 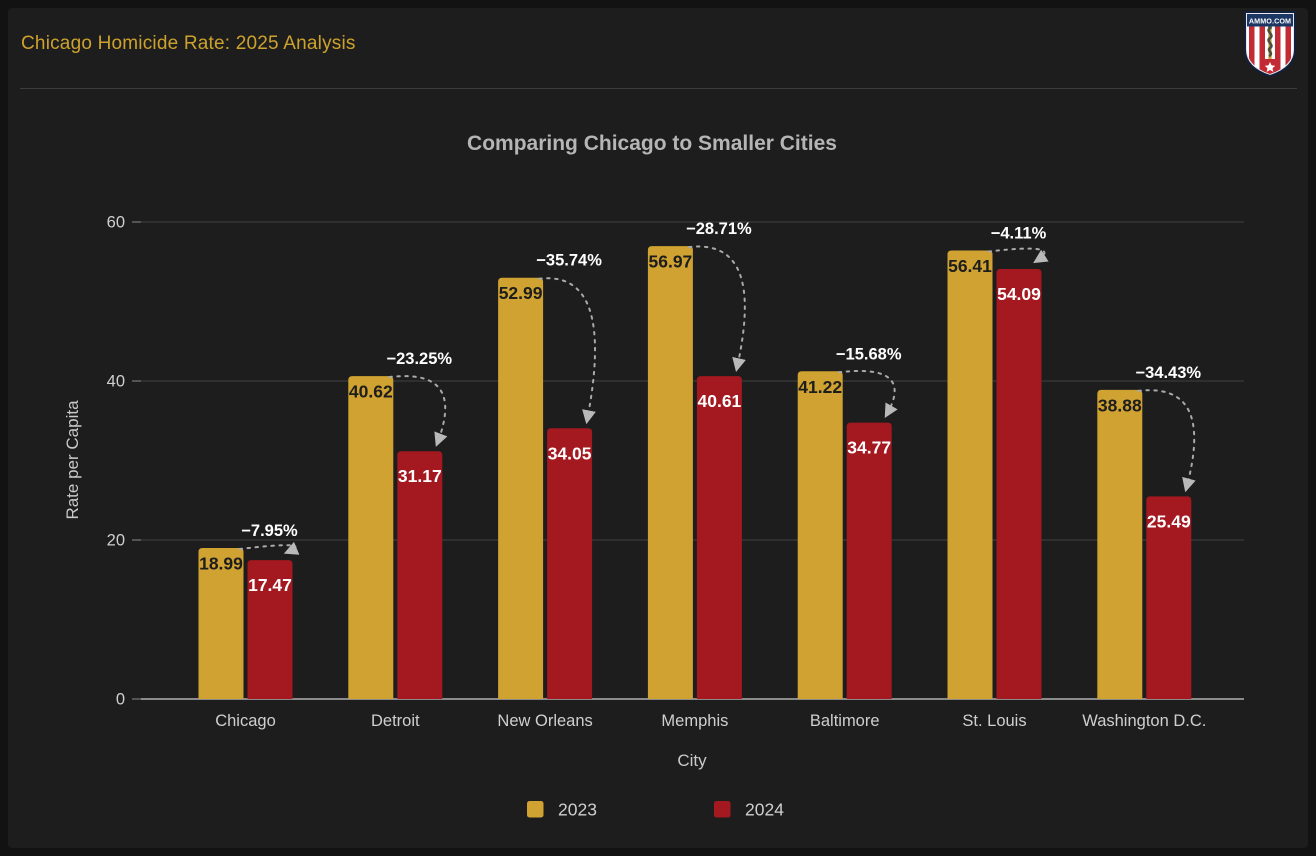 I want to click on ammo-logo: AMMO.COM, so click(x=1270, y=44).